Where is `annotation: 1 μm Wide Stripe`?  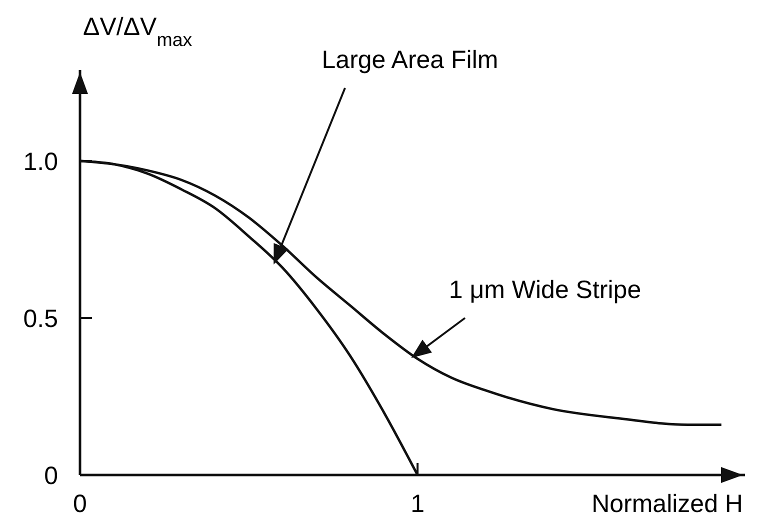 annotation: 1 μm Wide Stripe is located at coordinates (545, 290).